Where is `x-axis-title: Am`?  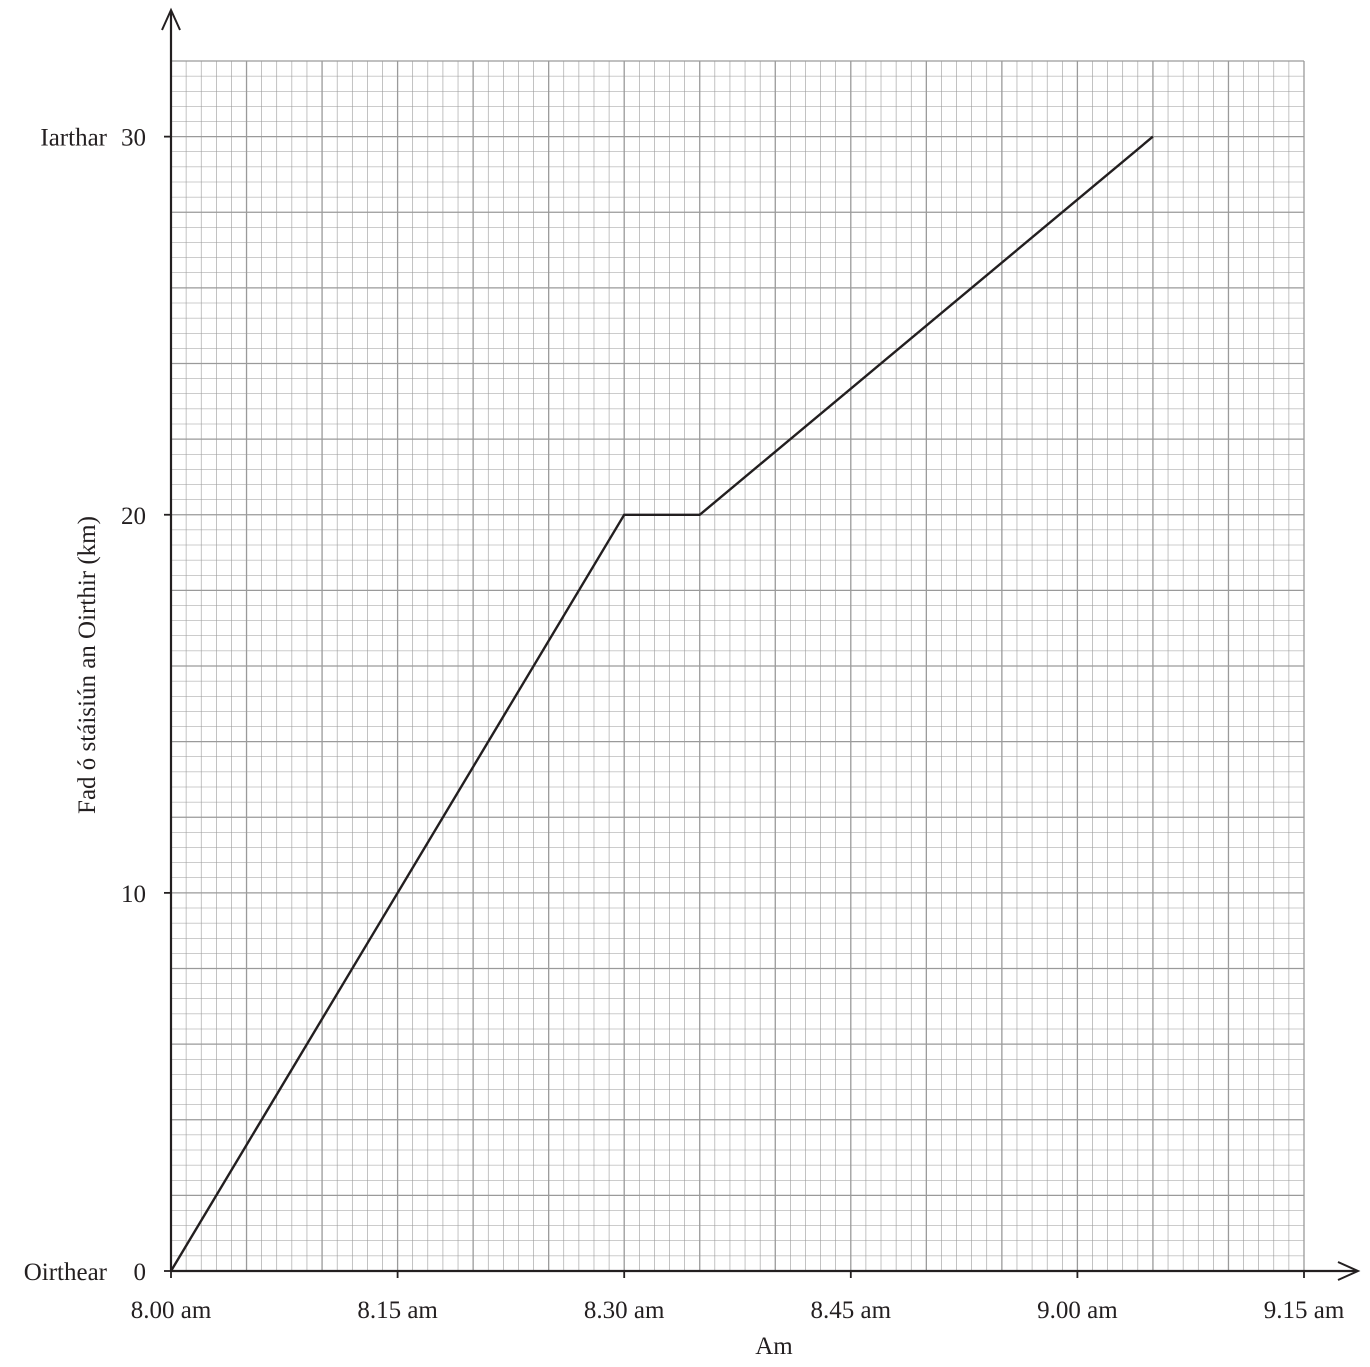 x-axis-title: Am is located at coordinates (774, 1346).